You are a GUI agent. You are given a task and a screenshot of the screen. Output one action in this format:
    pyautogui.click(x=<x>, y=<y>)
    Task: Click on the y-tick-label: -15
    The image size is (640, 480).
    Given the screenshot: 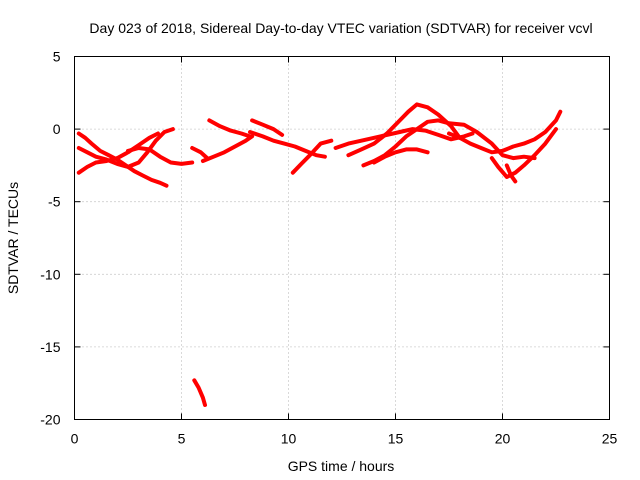 What is the action you would take?
    pyautogui.click(x=50, y=347)
    